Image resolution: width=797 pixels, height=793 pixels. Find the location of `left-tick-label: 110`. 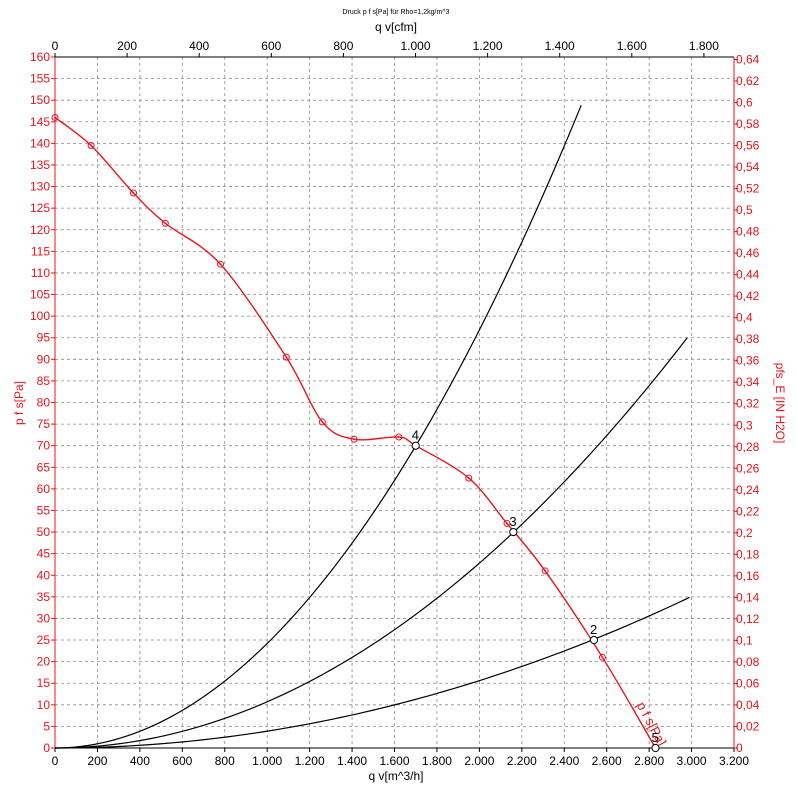

left-tick-label: 110 is located at coordinates (40, 273).